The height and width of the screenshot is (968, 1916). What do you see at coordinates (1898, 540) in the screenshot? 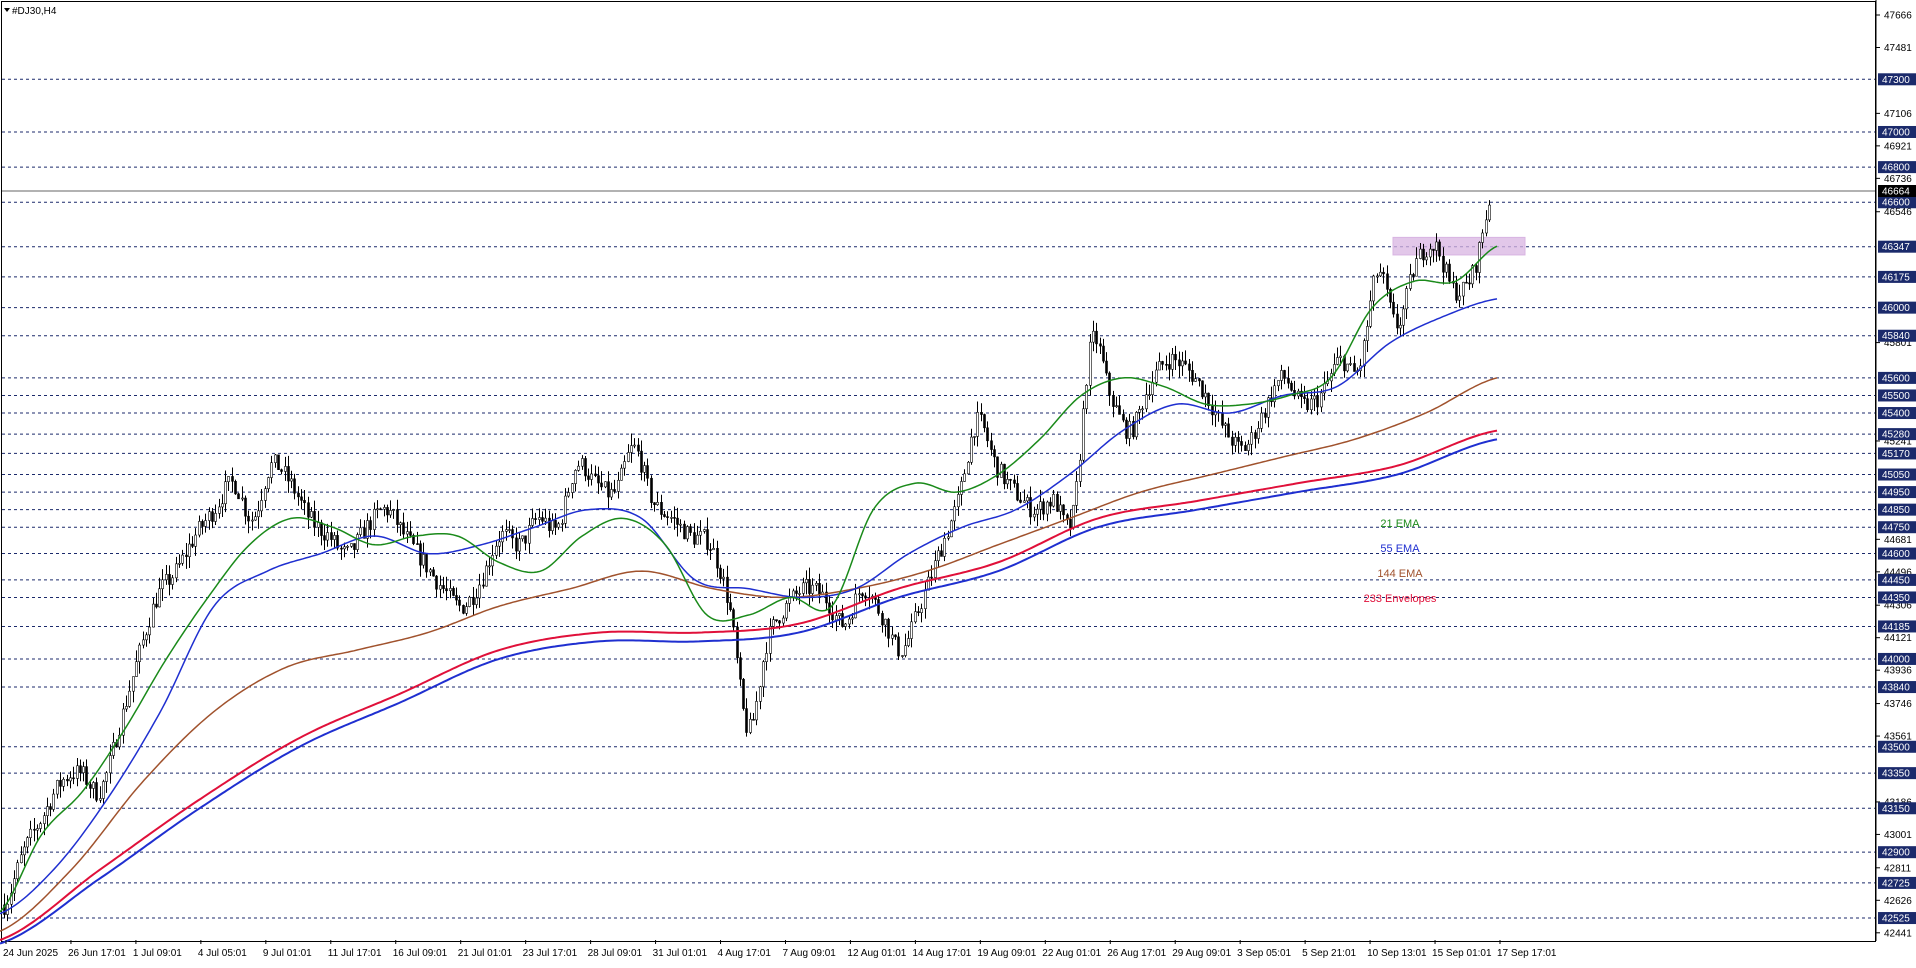
I see `price-tick-label: 44681` at bounding box center [1898, 540].